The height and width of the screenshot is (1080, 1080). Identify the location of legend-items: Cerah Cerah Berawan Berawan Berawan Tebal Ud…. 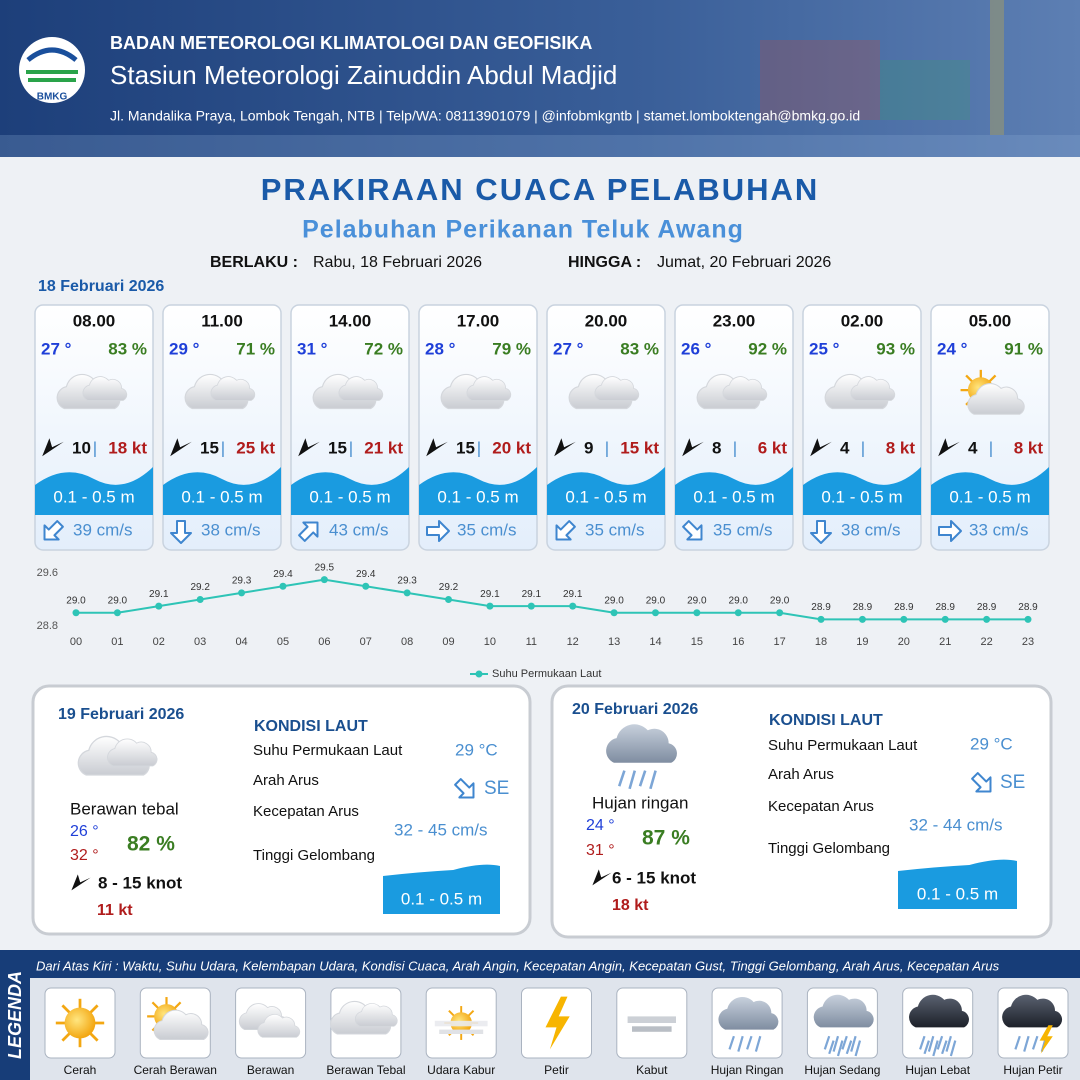
(556, 1032).